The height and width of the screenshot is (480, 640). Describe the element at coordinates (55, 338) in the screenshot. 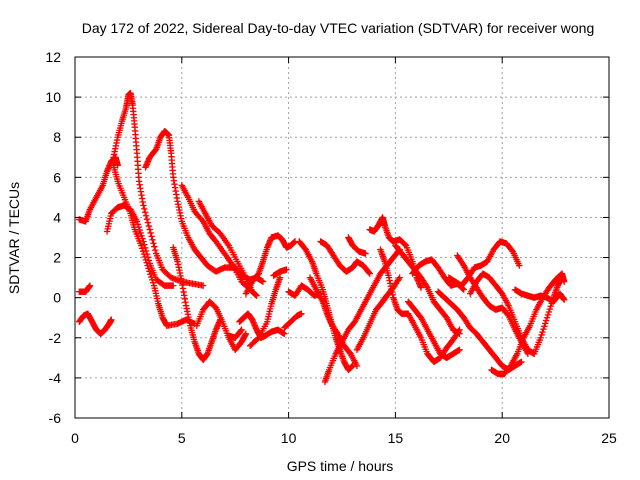

I see `y-tick-label: -2` at that location.